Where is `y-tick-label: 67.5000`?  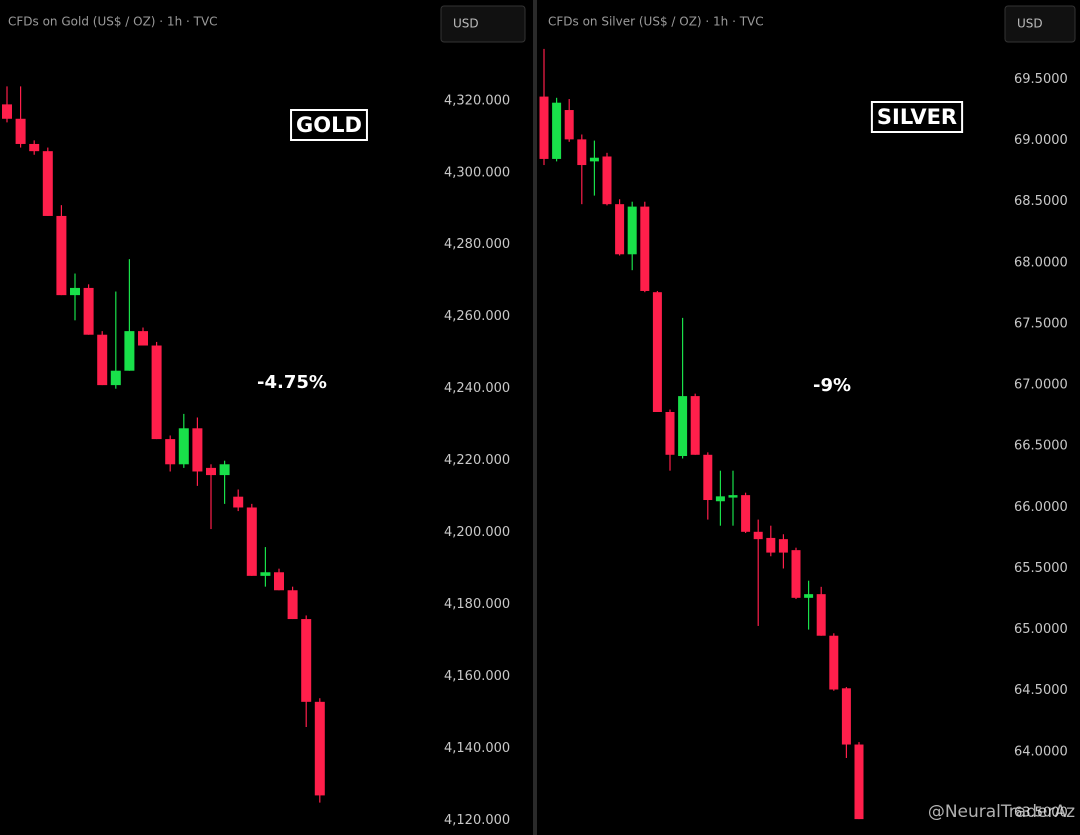
y-tick-label: 67.5000 is located at coordinates (1041, 323).